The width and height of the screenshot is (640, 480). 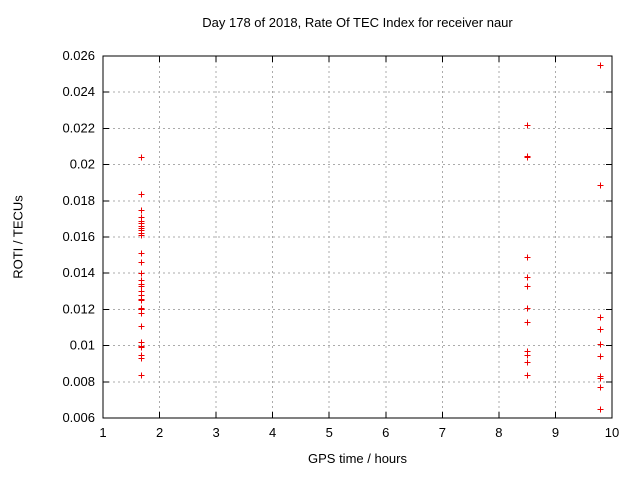 What do you see at coordinates (78, 55) in the screenshot?
I see `y-tick-label: 0.026` at bounding box center [78, 55].